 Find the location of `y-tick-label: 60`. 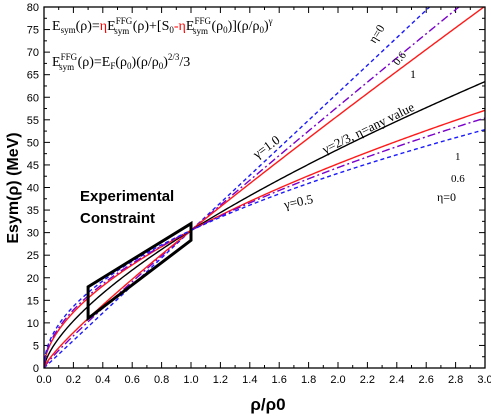

y-tick-label: 60 is located at coordinates (33, 98).